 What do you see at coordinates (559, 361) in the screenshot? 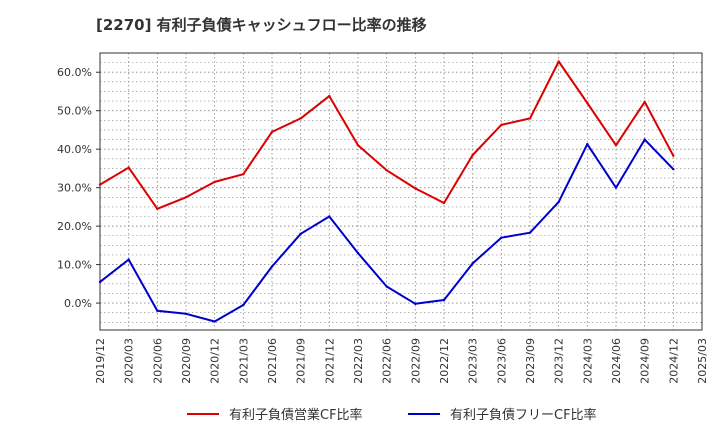
I see `x-tick-label: 2023/12` at bounding box center [559, 361].